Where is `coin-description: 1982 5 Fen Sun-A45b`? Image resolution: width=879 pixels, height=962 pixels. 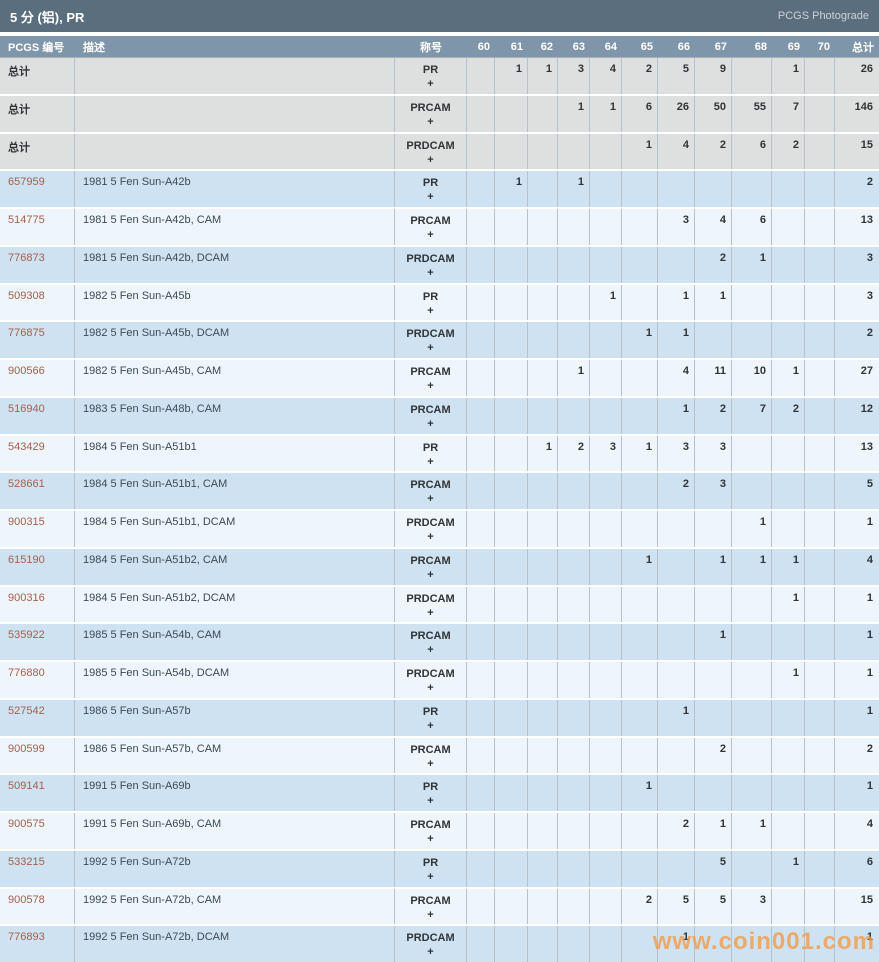 coin-description: 1982 5 Fen Sun-A45b is located at coordinates (235, 302).